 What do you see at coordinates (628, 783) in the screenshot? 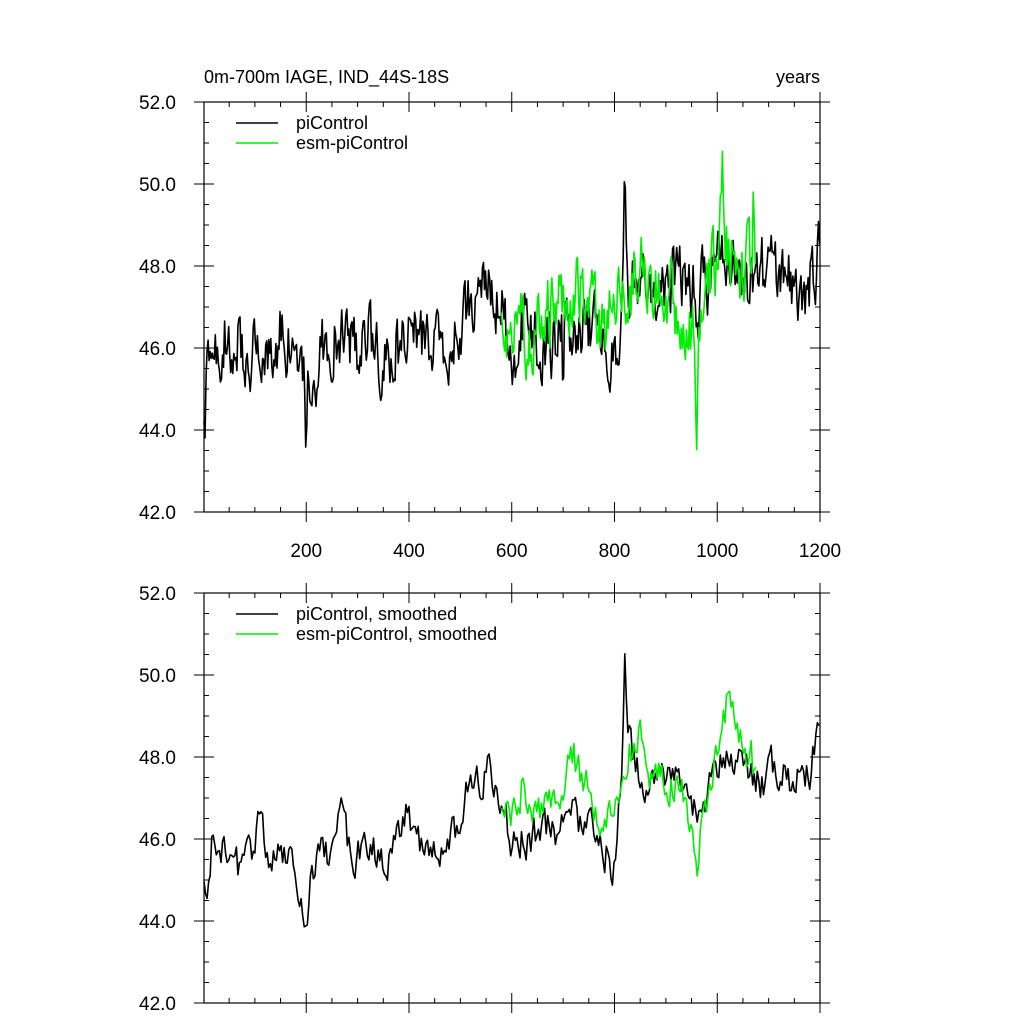
I see `series-line-esm-picontrol-smoothed` at bounding box center [628, 783].